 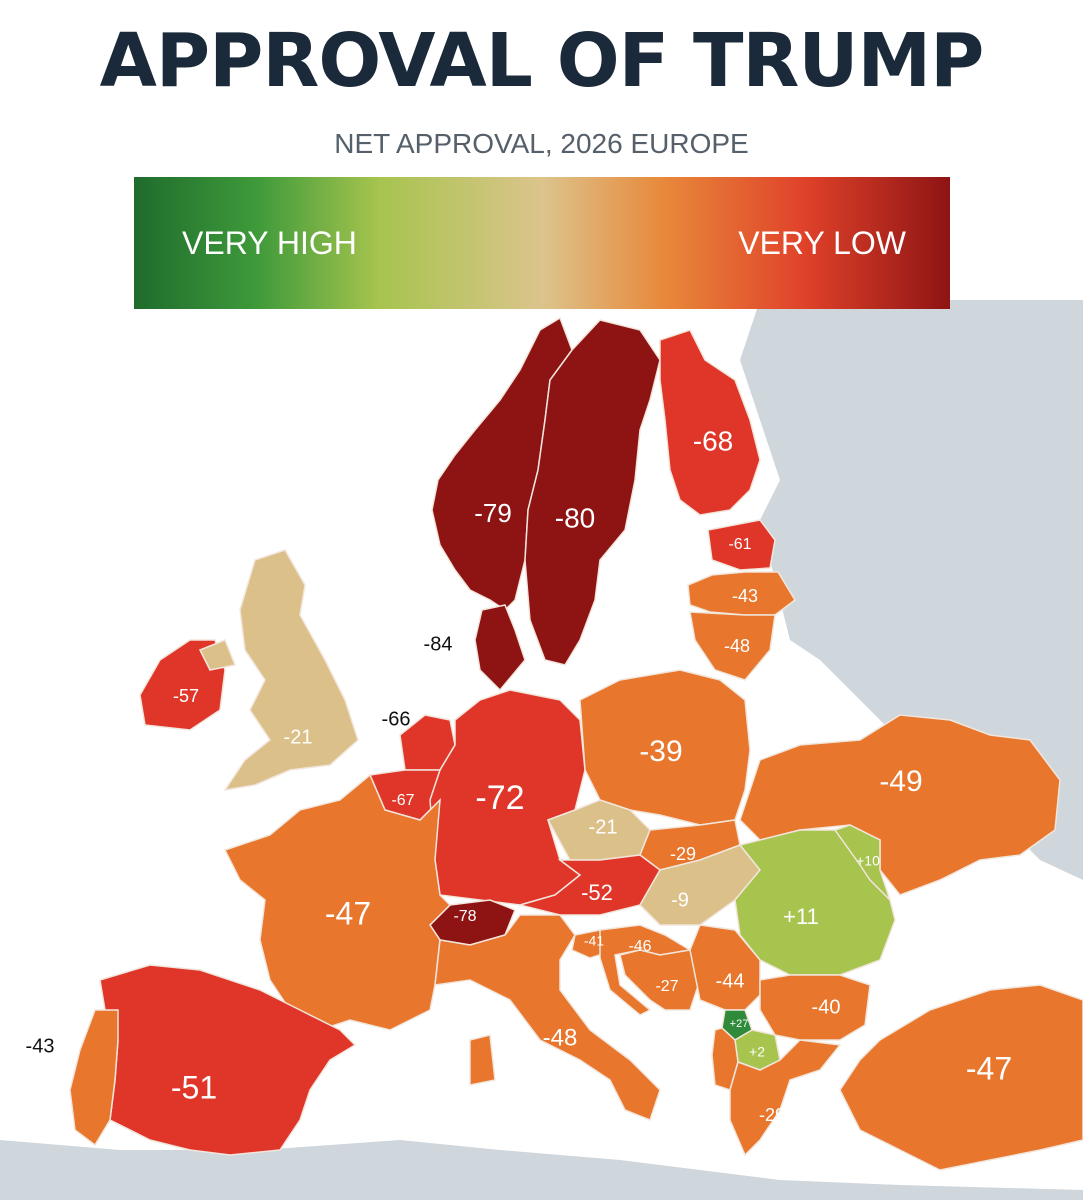 What do you see at coordinates (542, 243) in the screenshot?
I see `color-scale-legend: VERY HIGH VERY LOW` at bounding box center [542, 243].